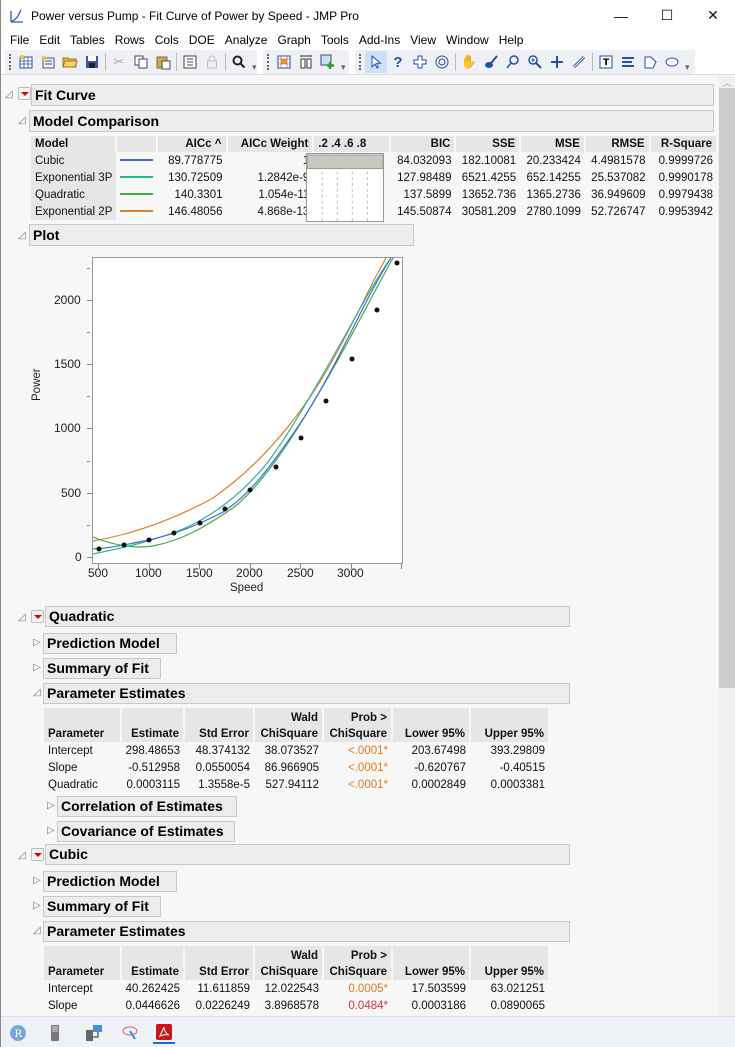  I want to click on menu-help: Help, so click(511, 40).